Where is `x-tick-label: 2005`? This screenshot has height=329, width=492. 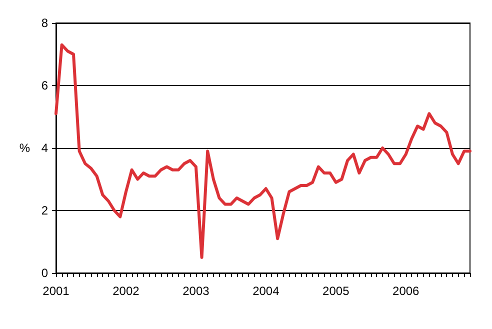
x-tick-label: 2005 is located at coordinates (336, 291).